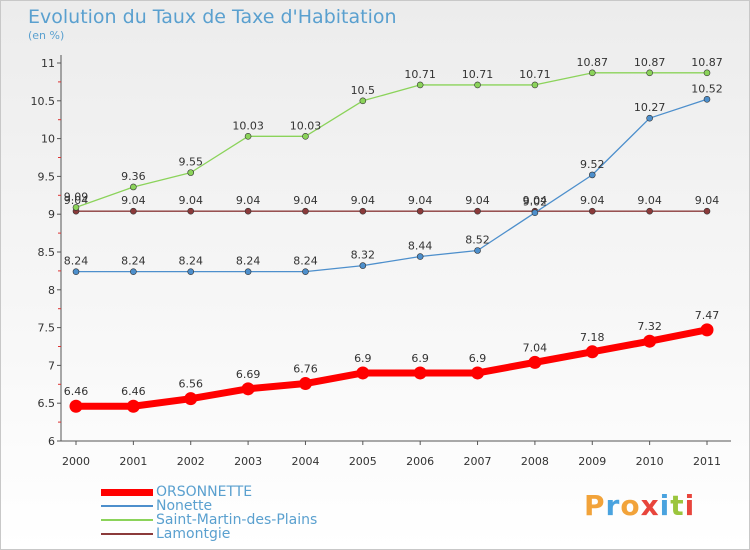 Image resolution: width=750 pixels, height=550 pixels. Describe the element at coordinates (630, 505) in the screenshot. I see `logo-letter: o` at that location.